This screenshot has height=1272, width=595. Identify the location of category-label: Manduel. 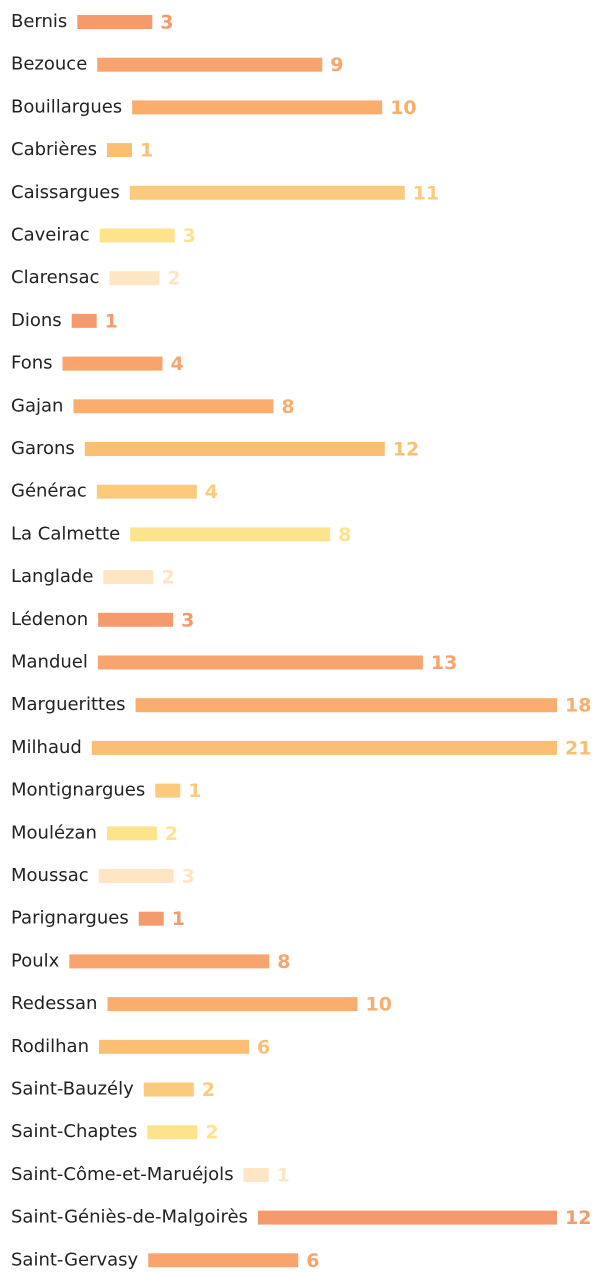
(49, 662).